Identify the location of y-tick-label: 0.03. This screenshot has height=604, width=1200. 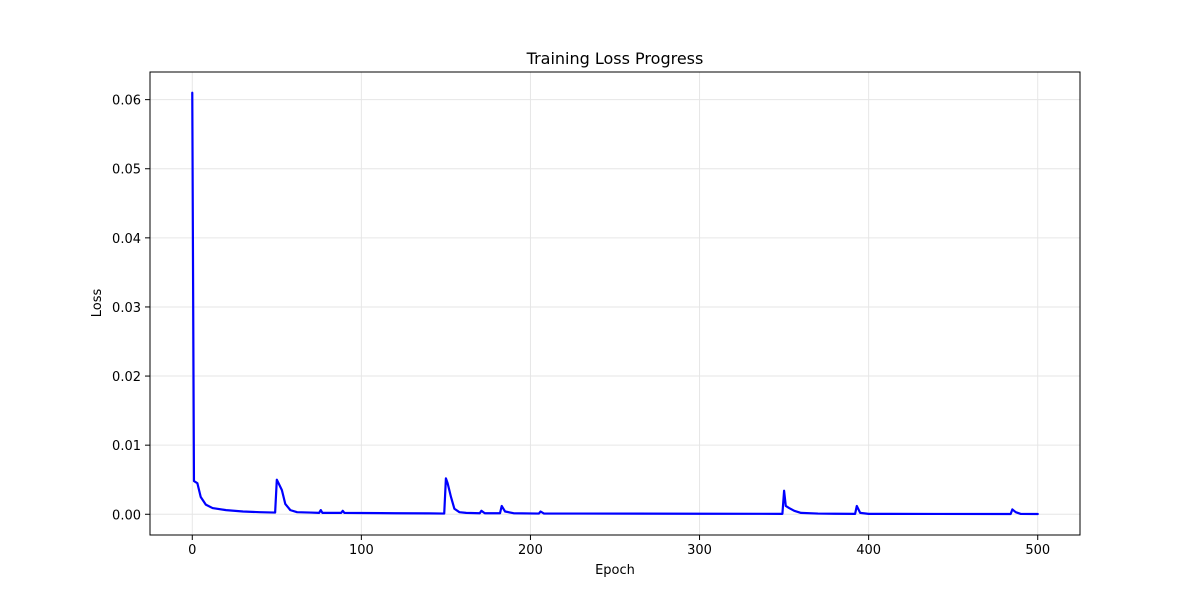
(126, 308).